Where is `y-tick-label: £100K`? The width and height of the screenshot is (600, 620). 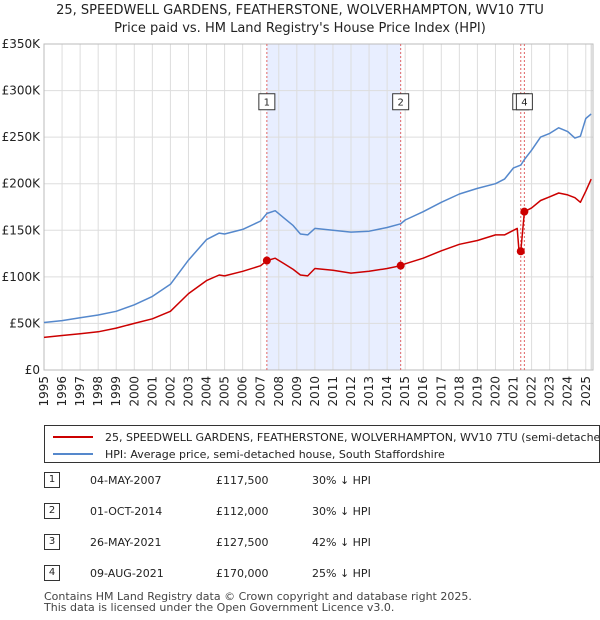 y-tick-label: £100K is located at coordinates (22, 277).